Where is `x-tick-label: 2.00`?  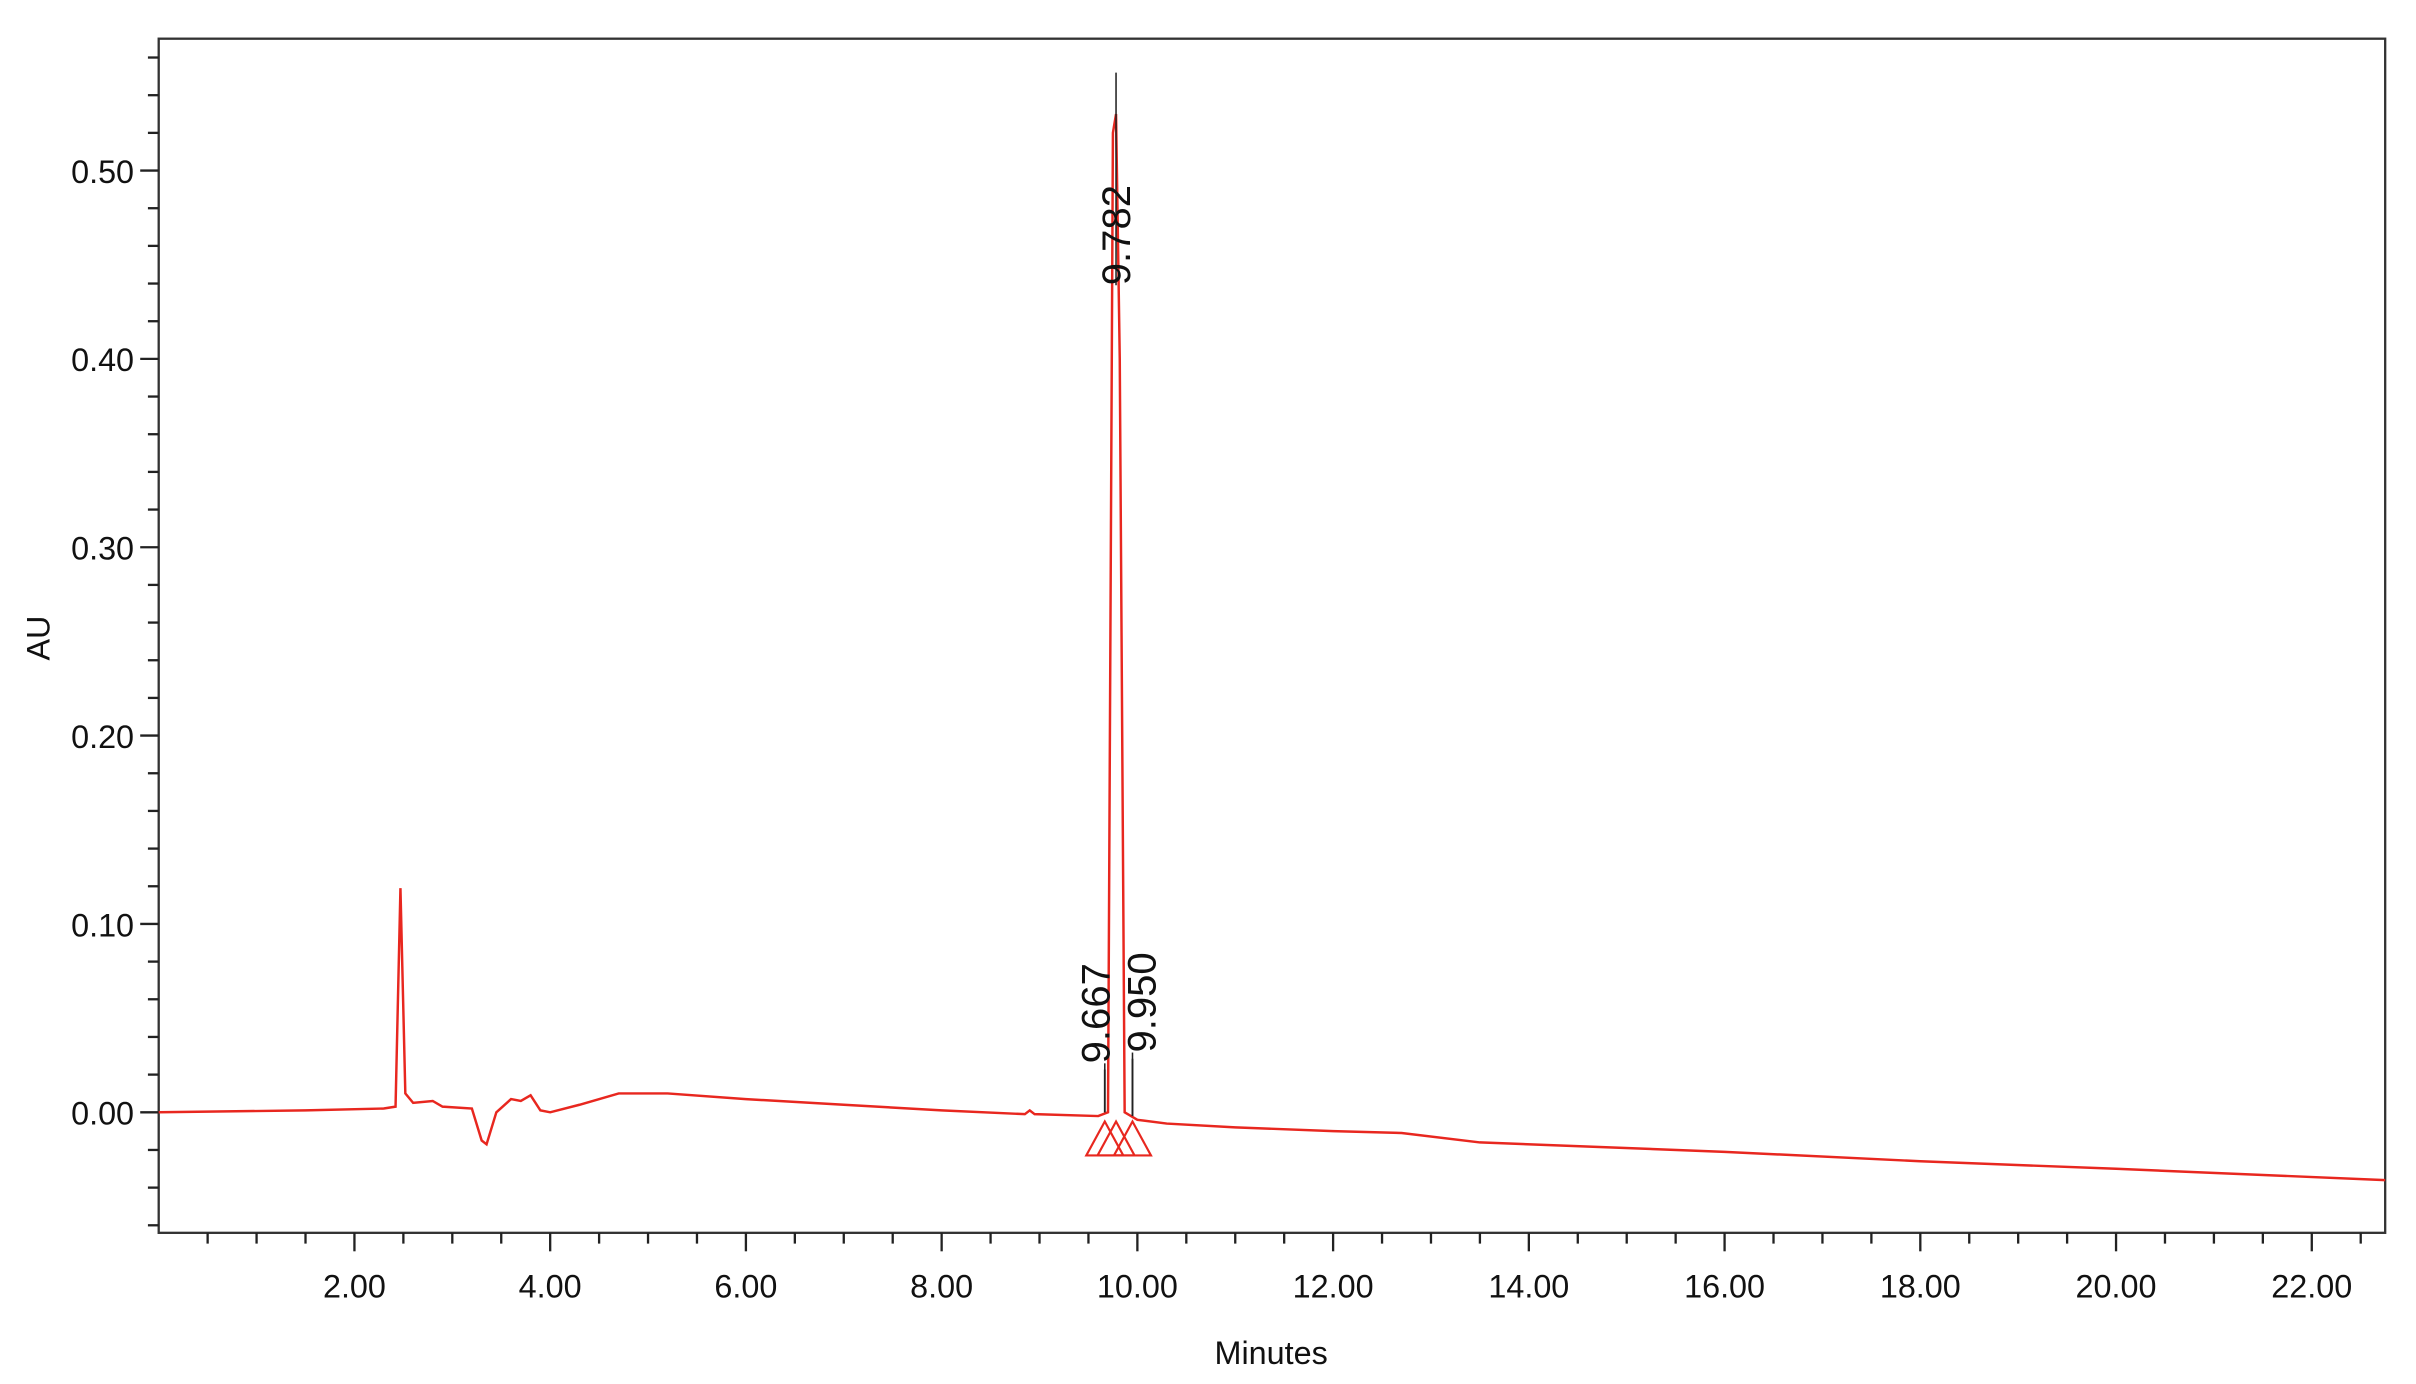
x-tick-label: 2.00 is located at coordinates (354, 1287).